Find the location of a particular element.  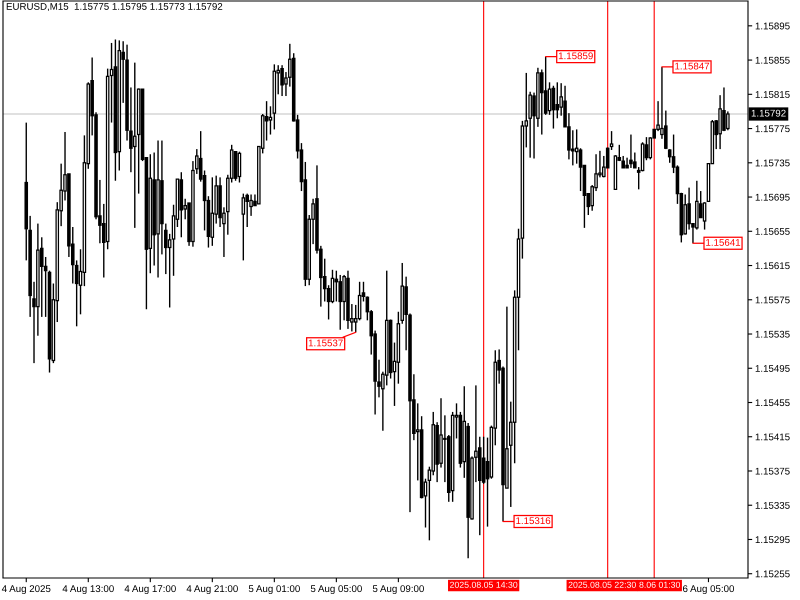

y-tick-label: 1.15455 is located at coordinates (773, 402).